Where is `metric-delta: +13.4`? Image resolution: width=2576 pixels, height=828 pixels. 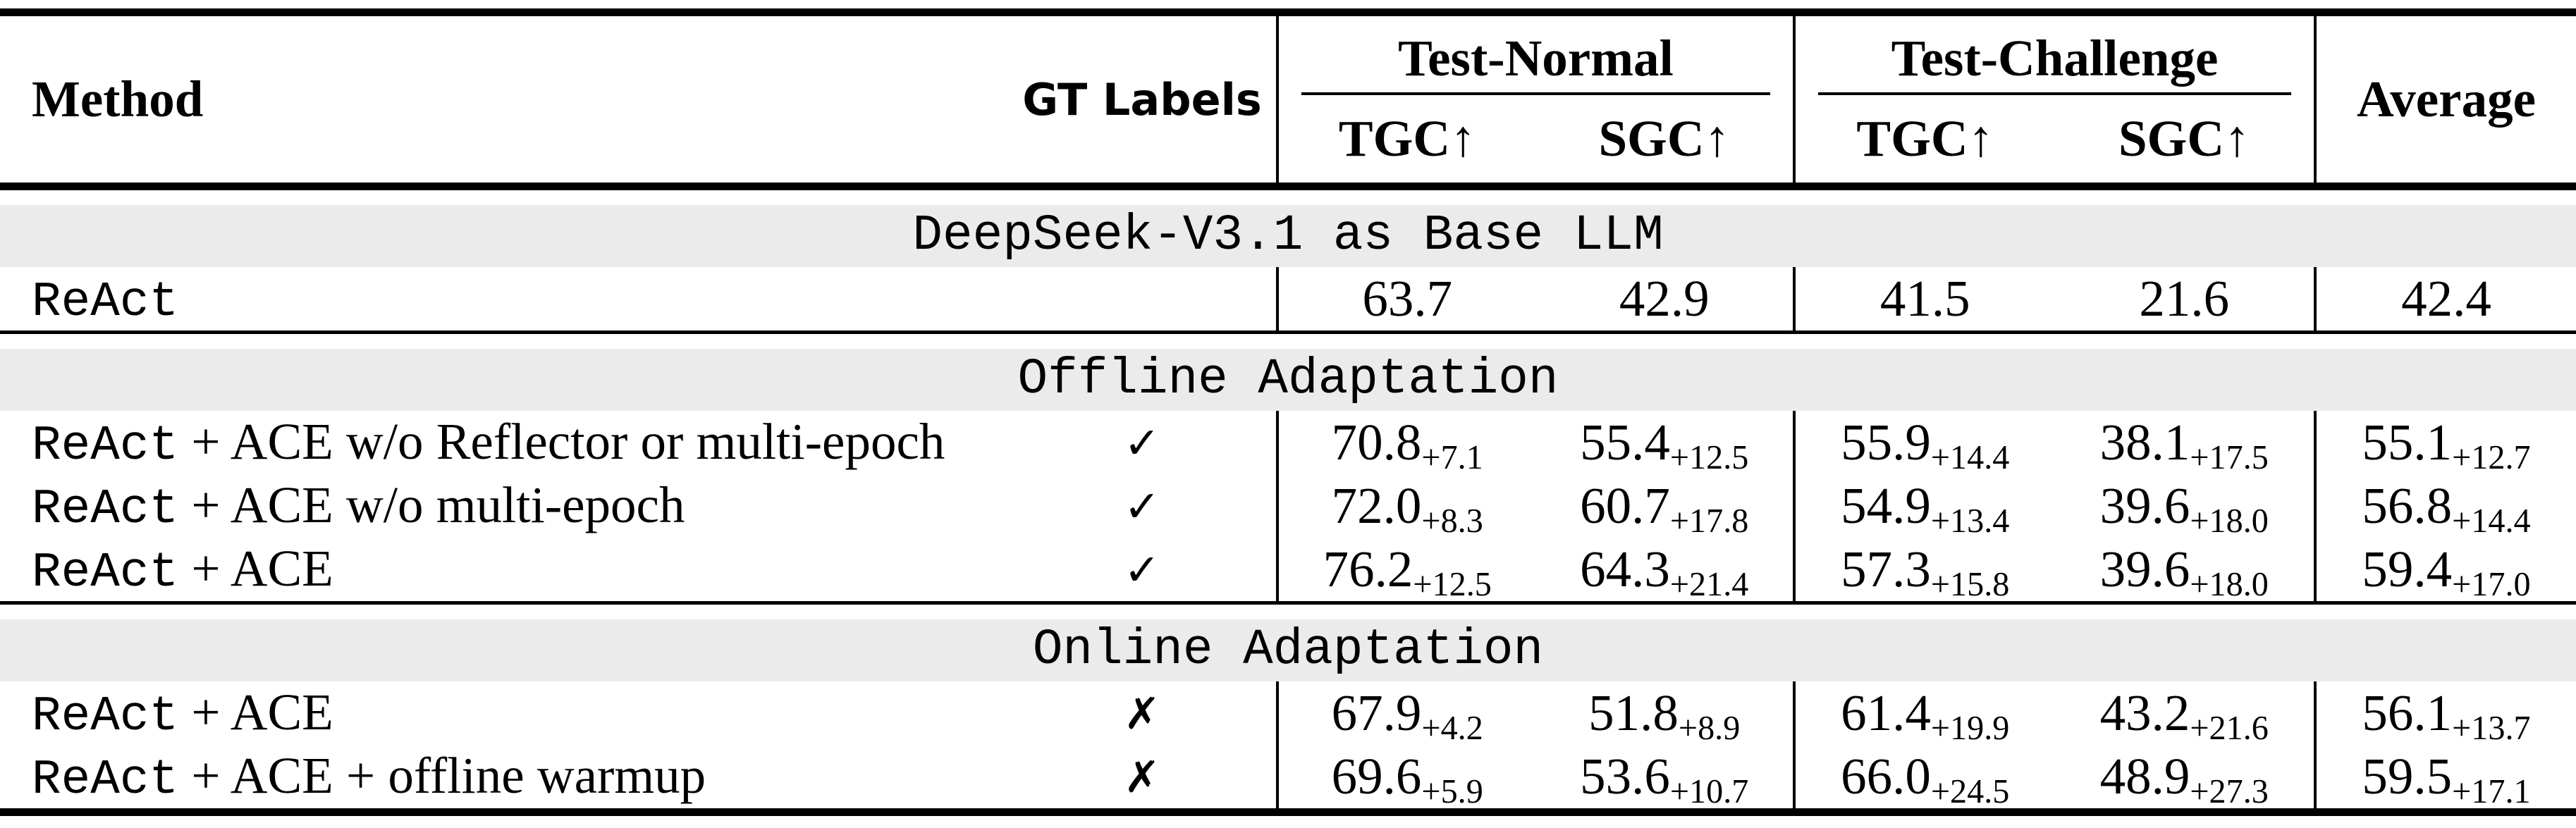 metric-delta: +13.4 is located at coordinates (1970, 521).